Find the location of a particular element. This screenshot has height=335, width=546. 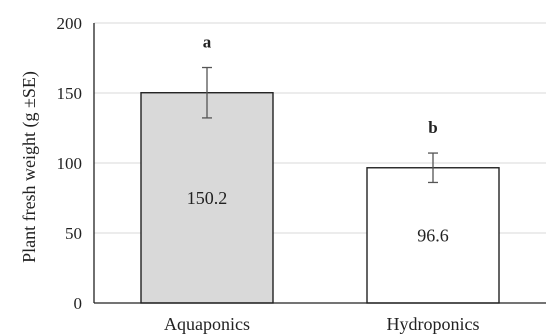

category-labels: Aquaponics Hydroponics is located at coordinates (321, 324).